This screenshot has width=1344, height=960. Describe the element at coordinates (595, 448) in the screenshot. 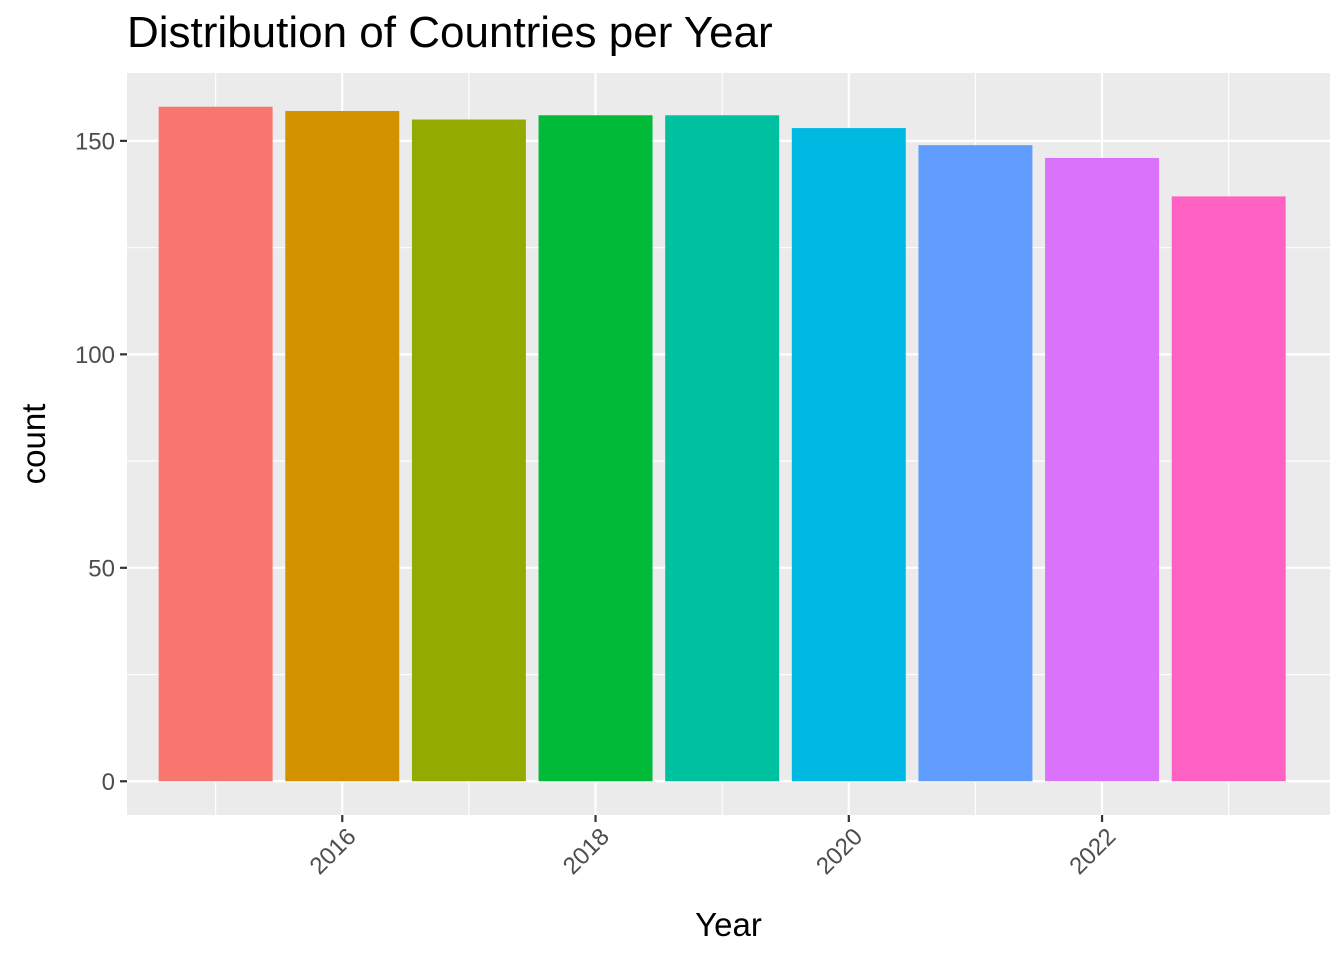

I see `bar-2018` at that location.